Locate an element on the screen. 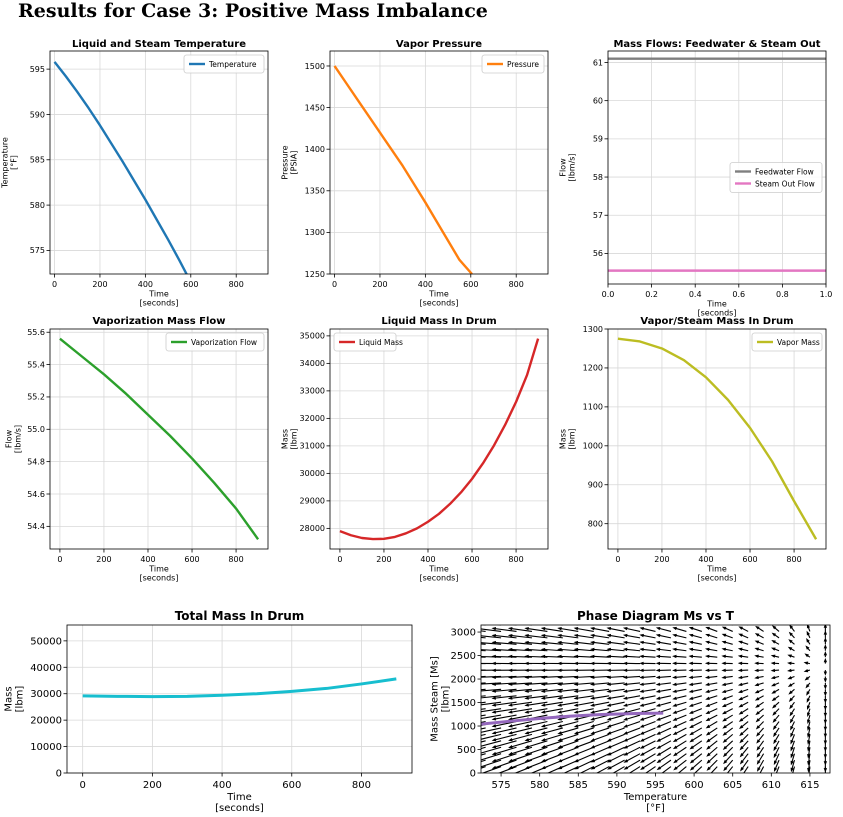 The image size is (843, 817). y-tick-label: 1500 is located at coordinates (315, 66).